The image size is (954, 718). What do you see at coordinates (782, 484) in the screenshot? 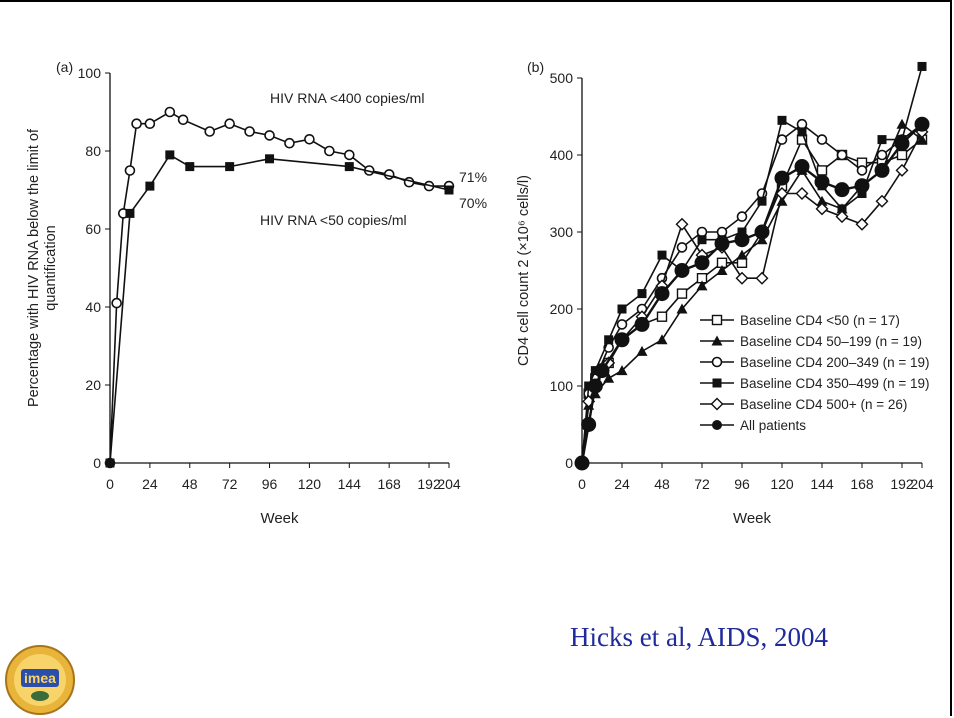
I see `x-tick-label: 120` at bounding box center [782, 484].